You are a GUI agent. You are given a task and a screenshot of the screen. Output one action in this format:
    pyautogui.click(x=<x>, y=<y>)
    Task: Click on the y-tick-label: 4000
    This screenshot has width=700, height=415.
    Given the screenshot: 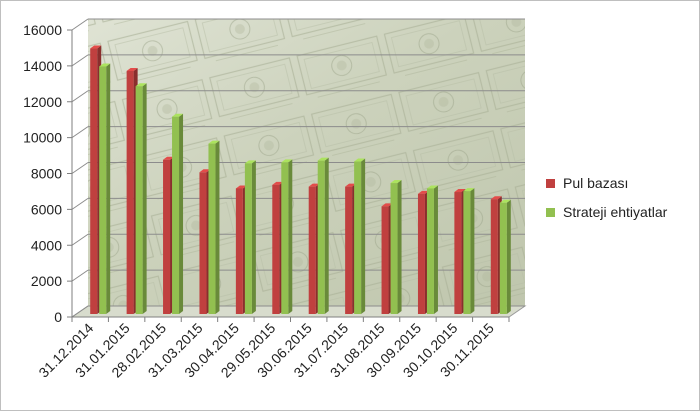 What is the action you would take?
    pyautogui.click(x=46, y=245)
    